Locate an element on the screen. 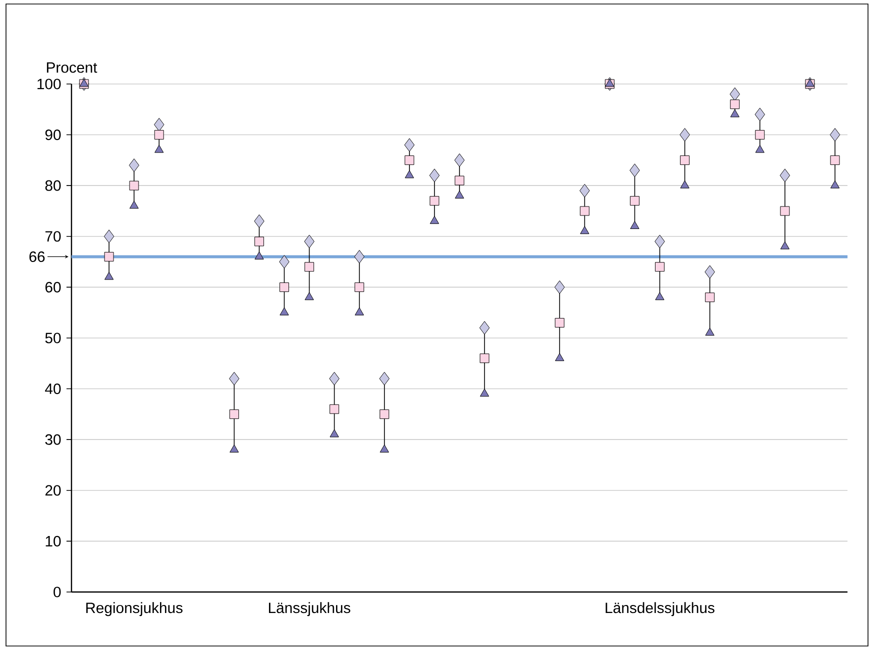  y-tick-label: 10 is located at coordinates (53, 541).